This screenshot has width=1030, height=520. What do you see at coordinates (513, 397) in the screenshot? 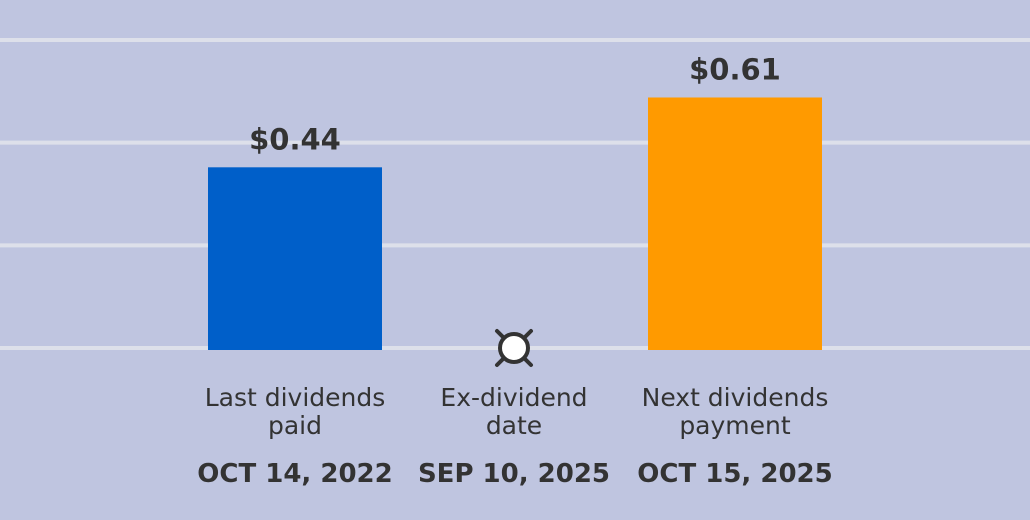
I see `category-label: Ex-dividend` at bounding box center [513, 397].